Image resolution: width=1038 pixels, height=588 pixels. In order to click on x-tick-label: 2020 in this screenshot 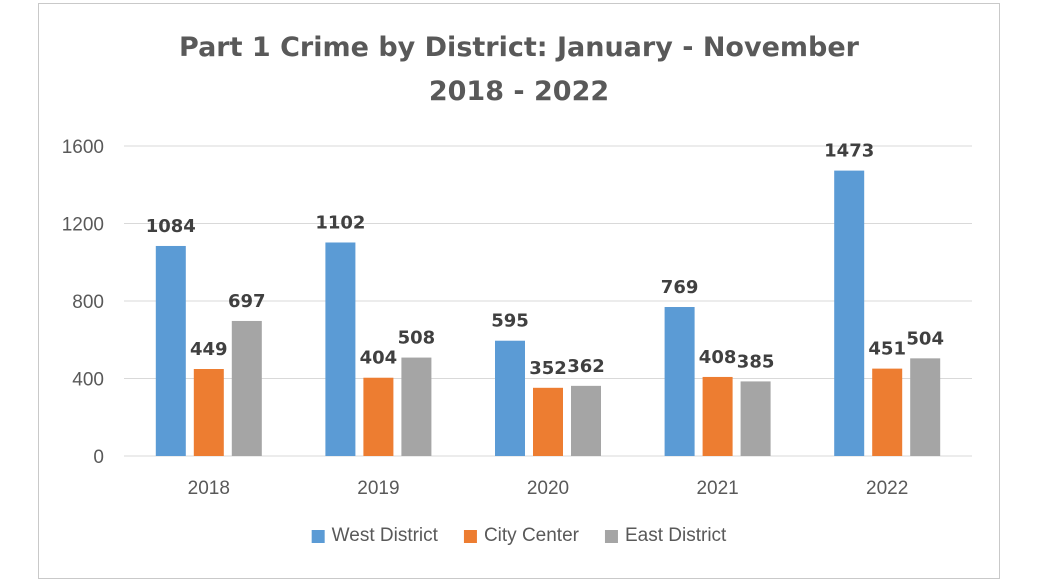, I will do `click(548, 488)`.